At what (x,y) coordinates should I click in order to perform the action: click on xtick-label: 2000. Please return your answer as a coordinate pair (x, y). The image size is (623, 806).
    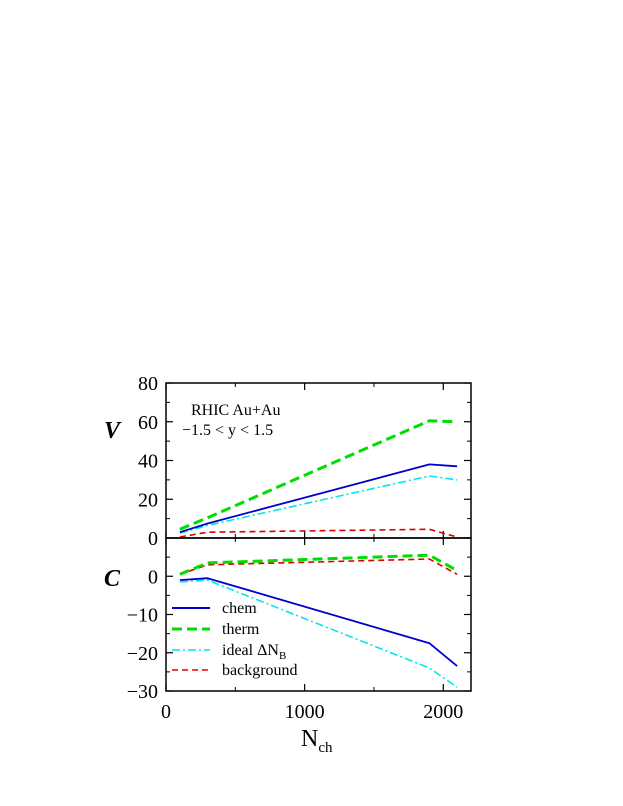
    Looking at the image, I should click on (443, 712).